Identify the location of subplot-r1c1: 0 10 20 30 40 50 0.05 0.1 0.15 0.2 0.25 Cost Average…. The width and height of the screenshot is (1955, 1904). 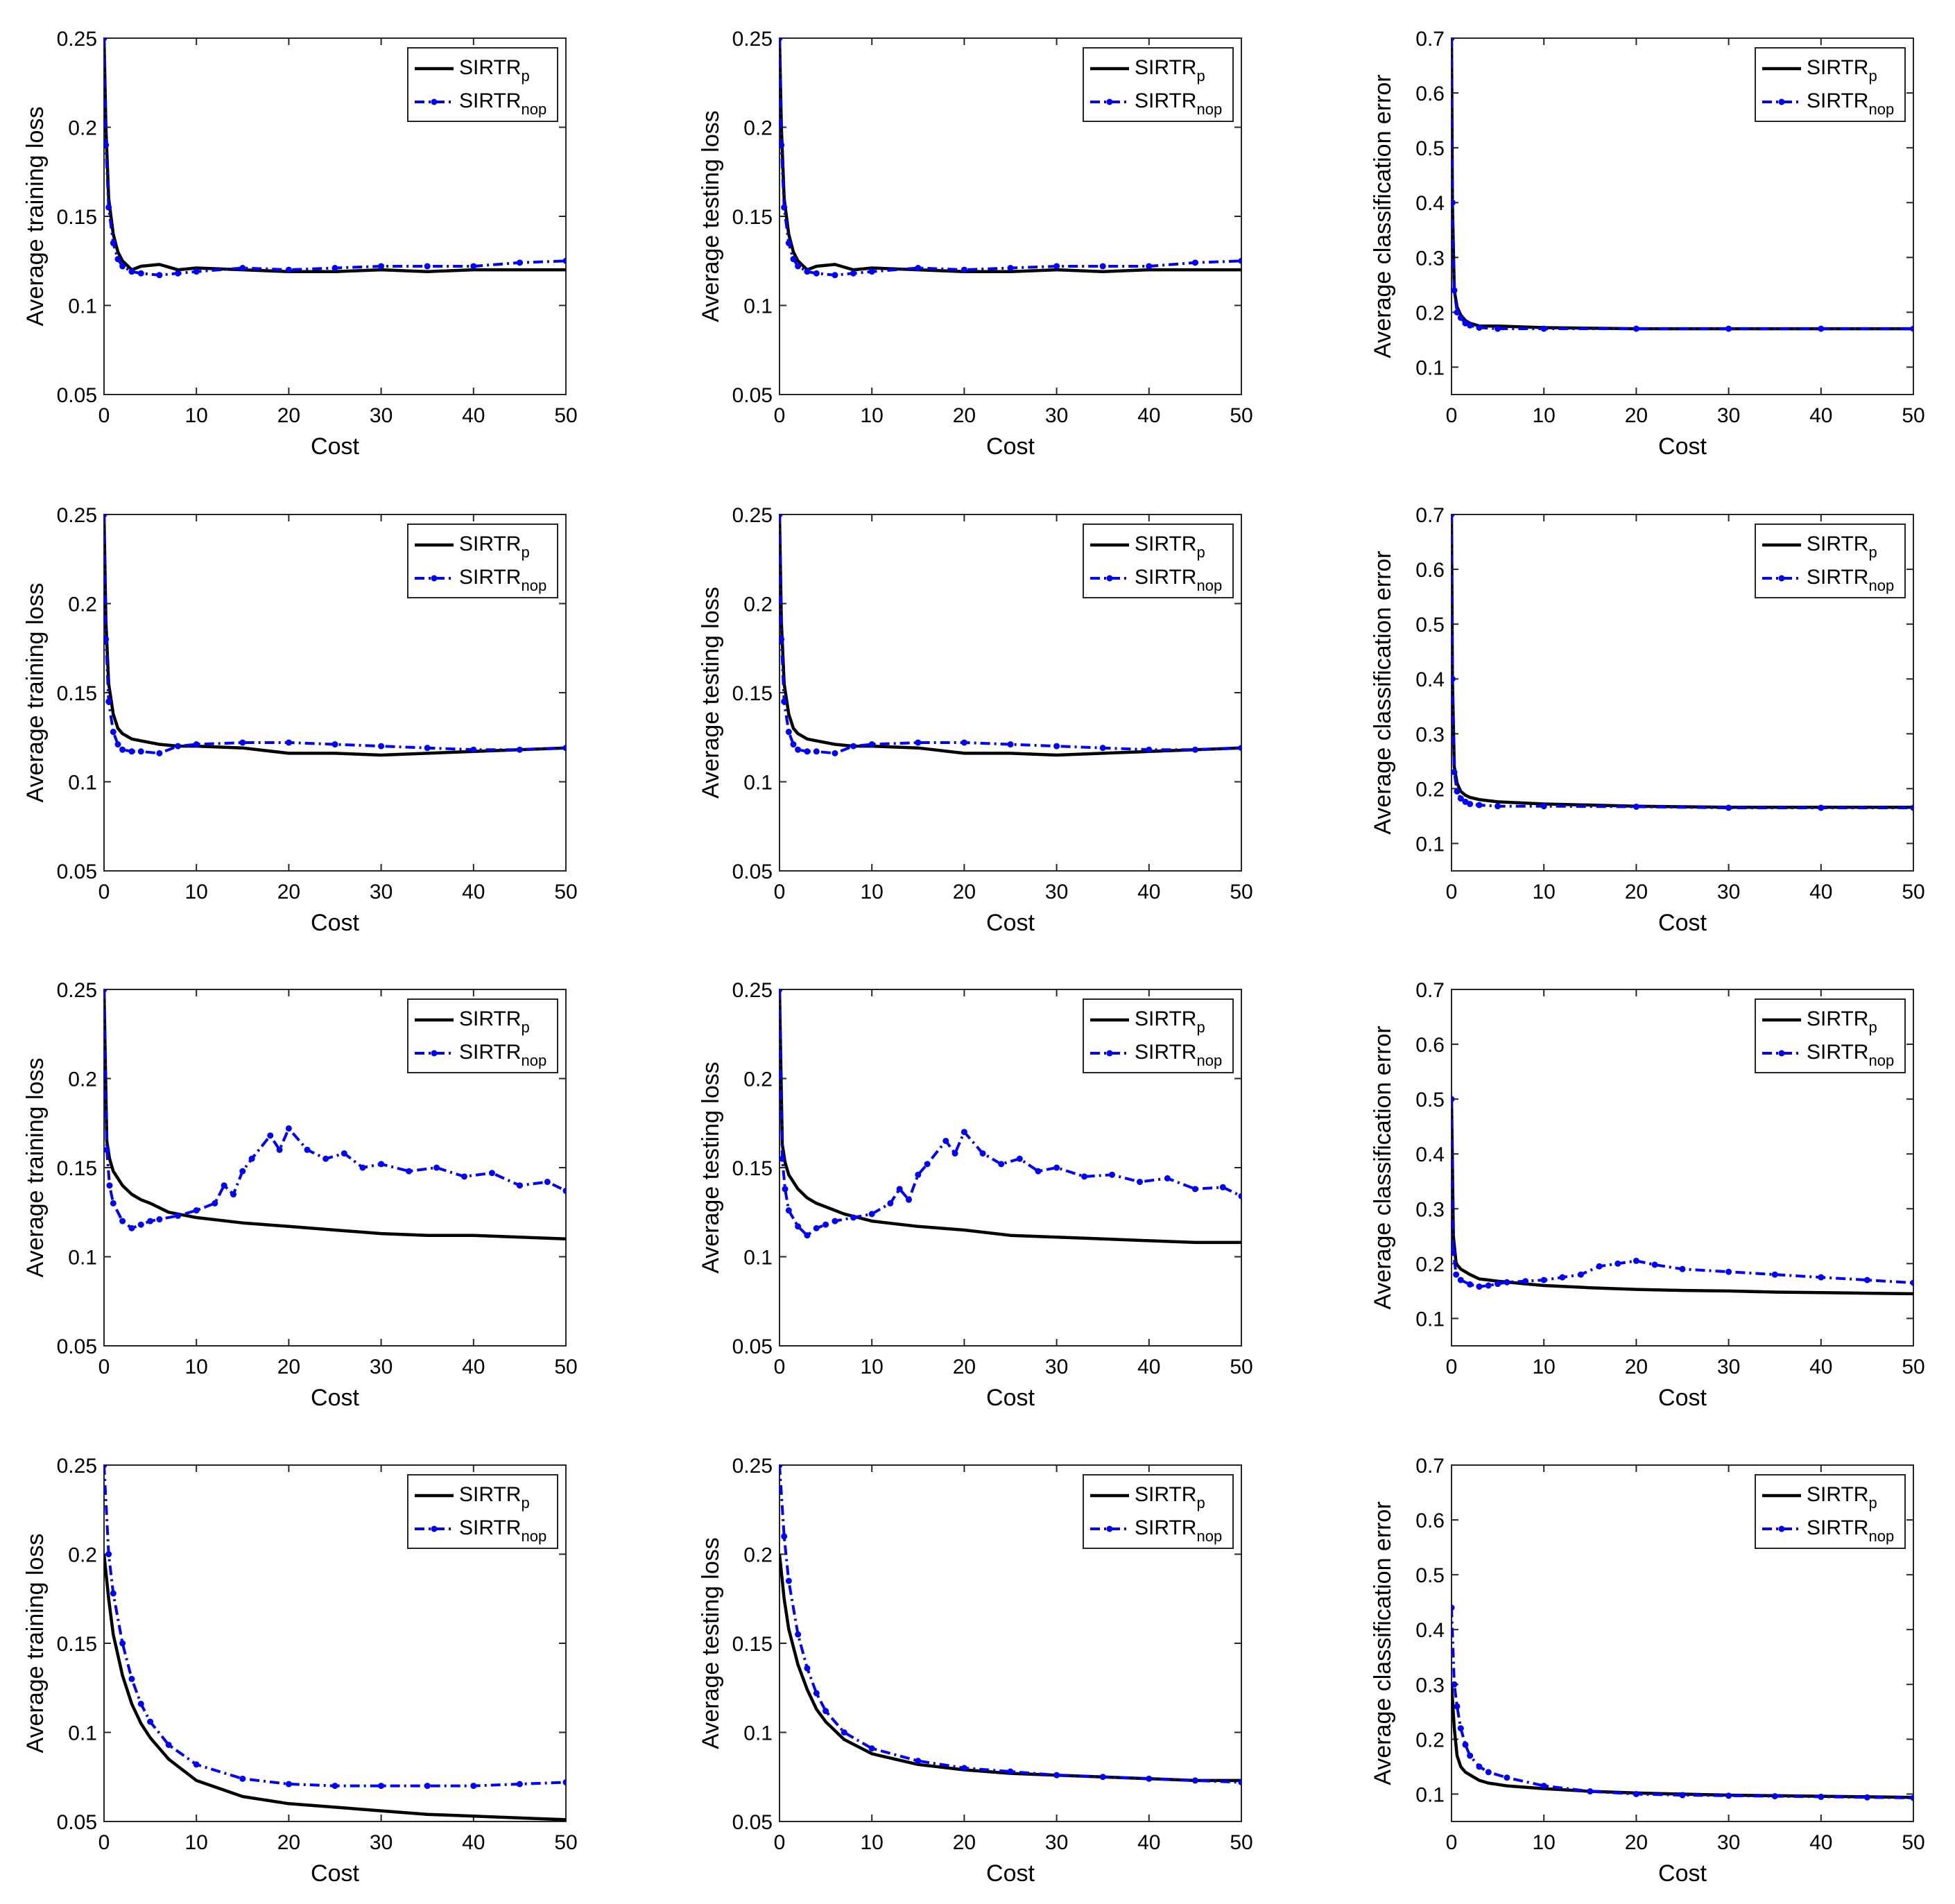
(300, 244).